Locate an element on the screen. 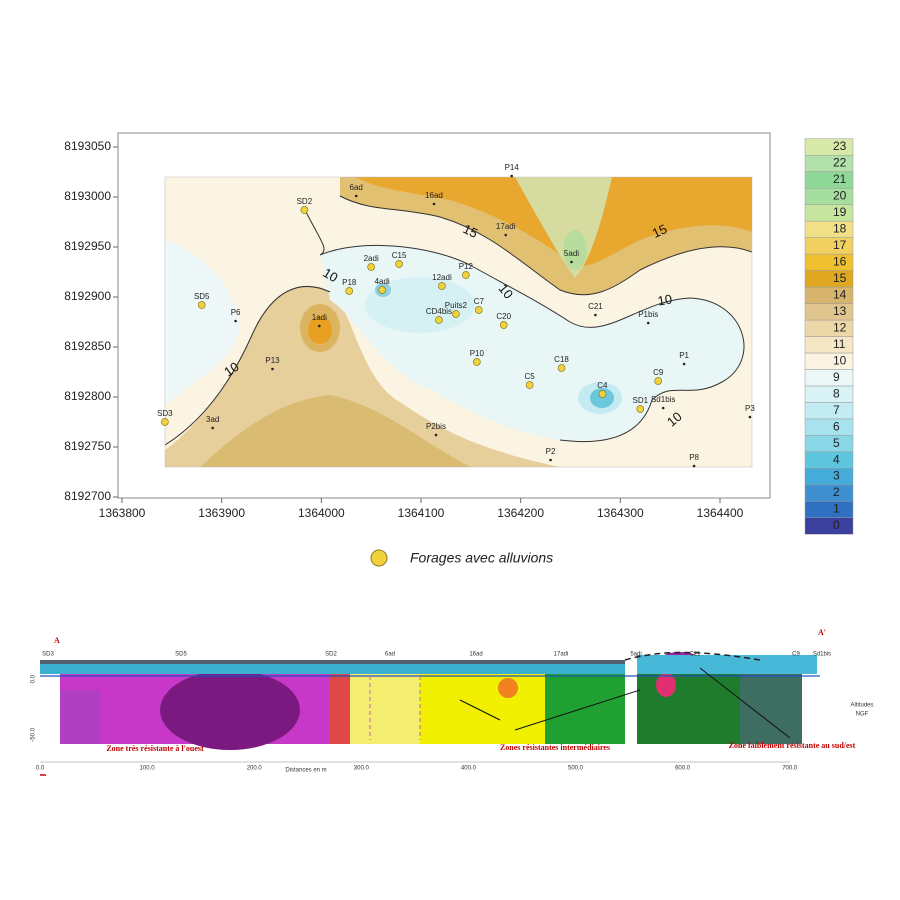 Image resolution: width=900 pixels, height=900 pixels. section-x-tick: 400.0 is located at coordinates (469, 769).